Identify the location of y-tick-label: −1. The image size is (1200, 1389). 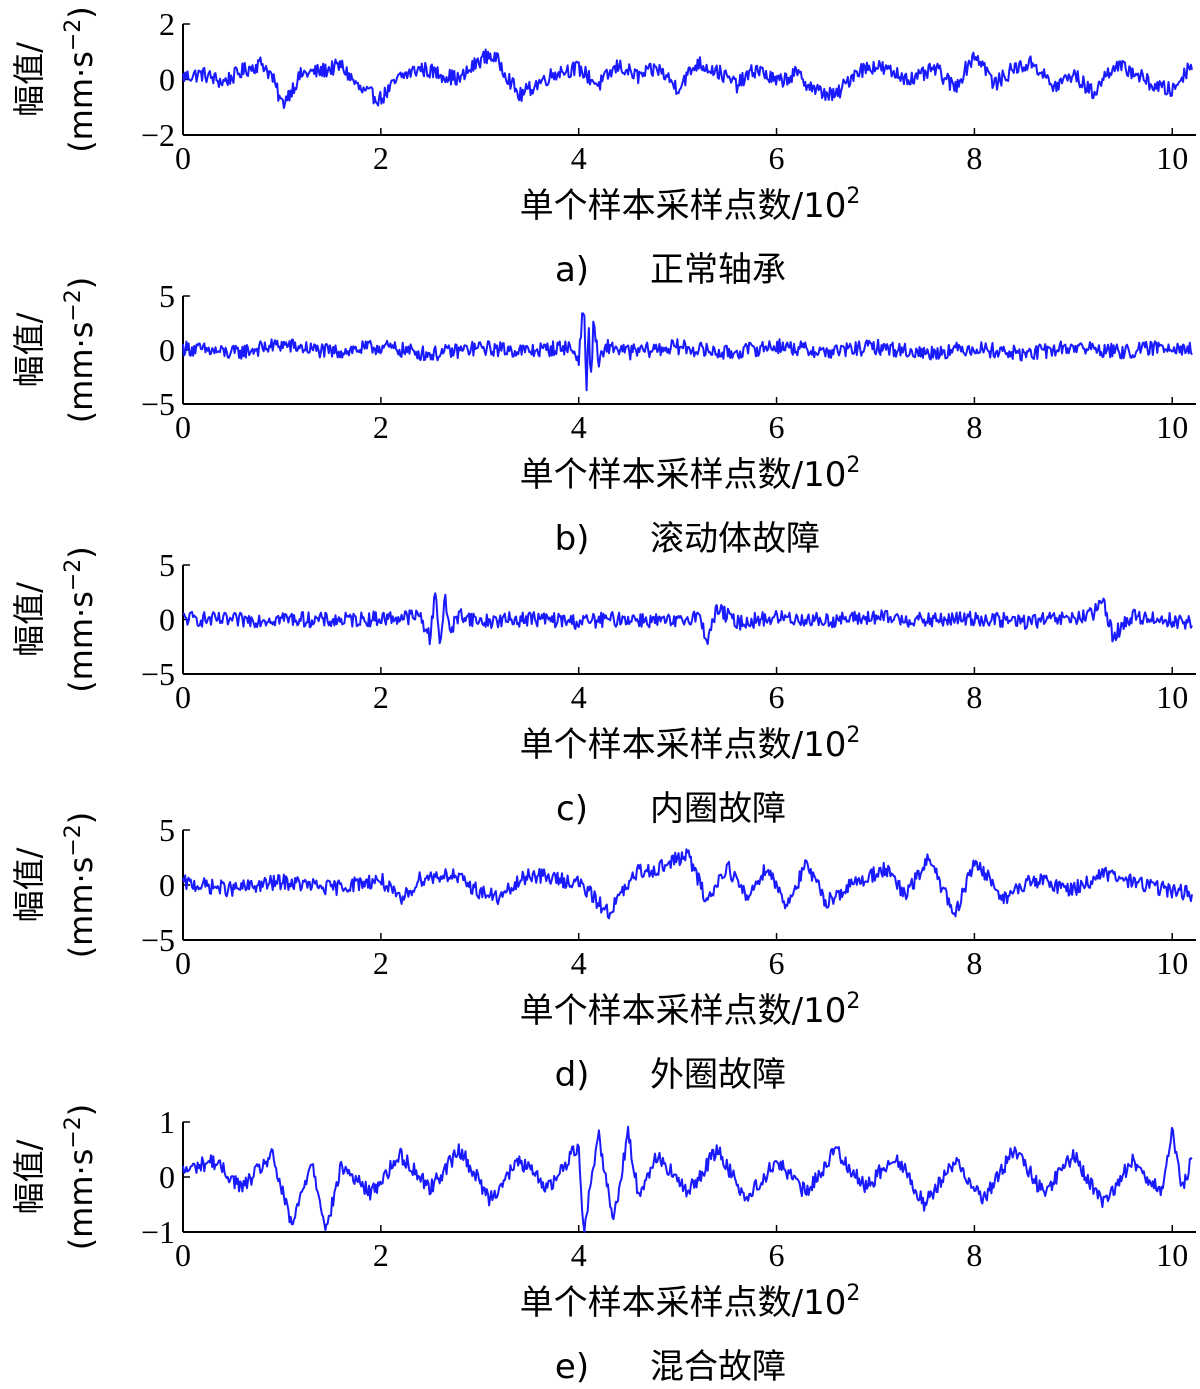
(158, 1232).